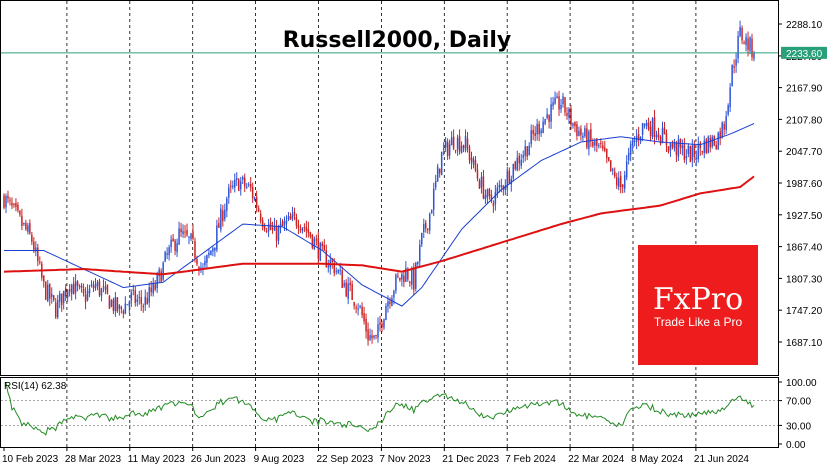  I want to click on y-tick-label: 1987.60, so click(804, 184).